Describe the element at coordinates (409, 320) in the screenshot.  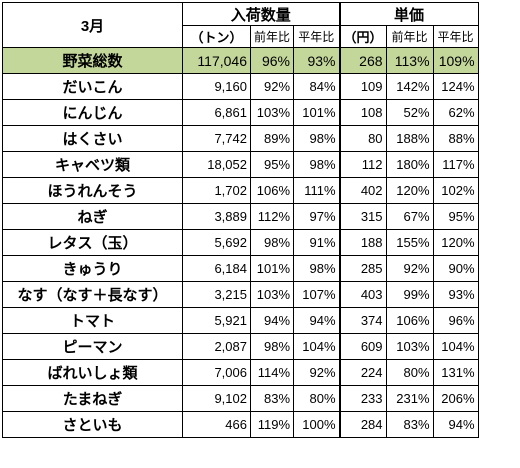
I see `price-yoy-cell: 106%` at that location.